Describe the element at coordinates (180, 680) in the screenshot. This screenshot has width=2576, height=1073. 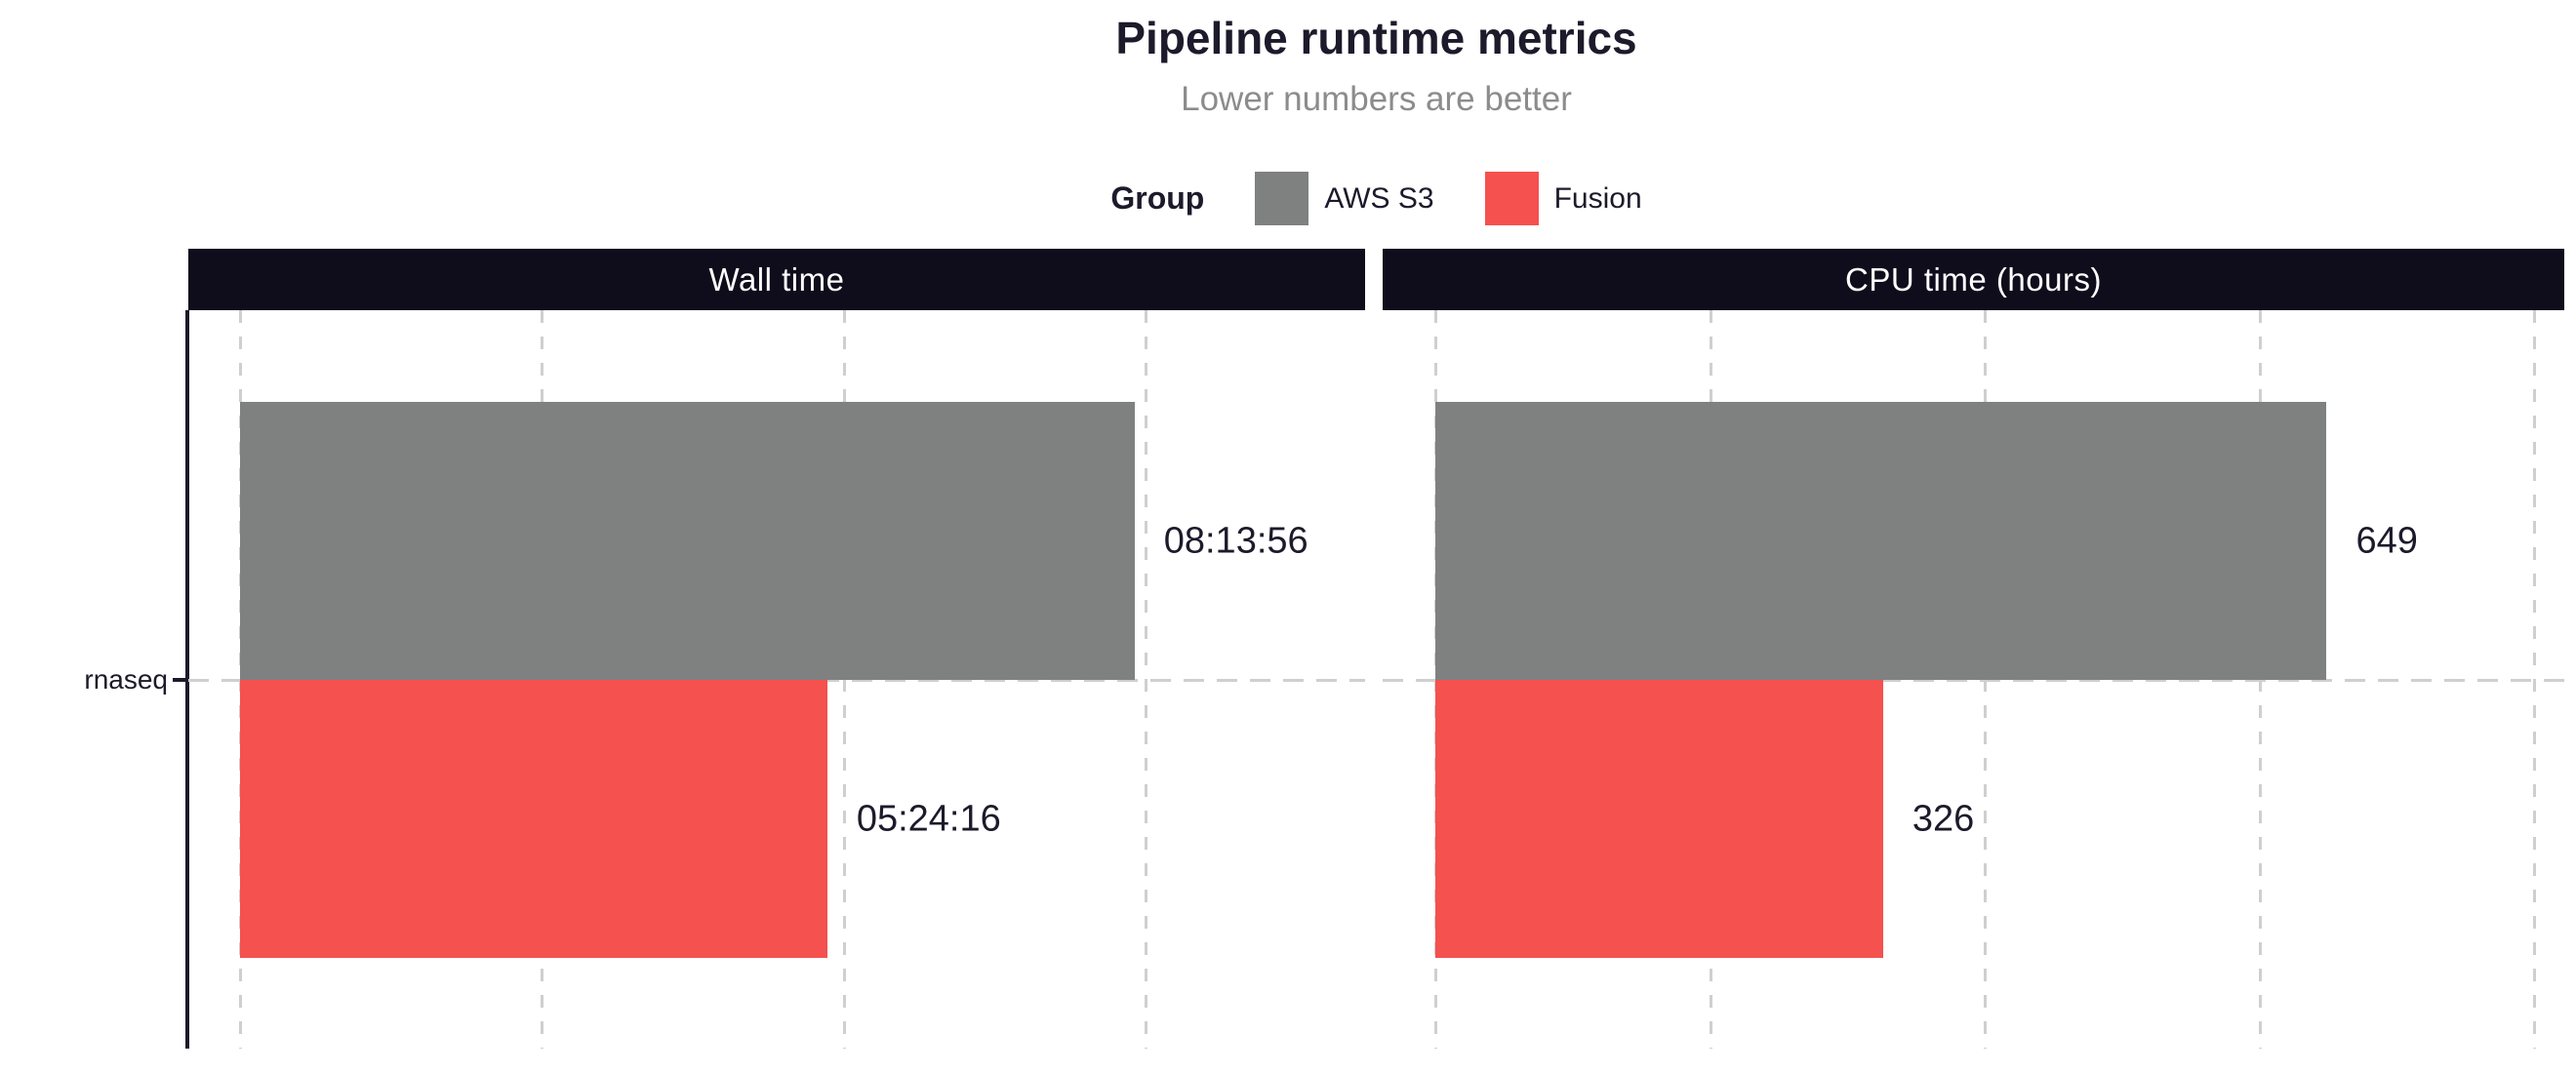
I see `y-axis-tick` at that location.